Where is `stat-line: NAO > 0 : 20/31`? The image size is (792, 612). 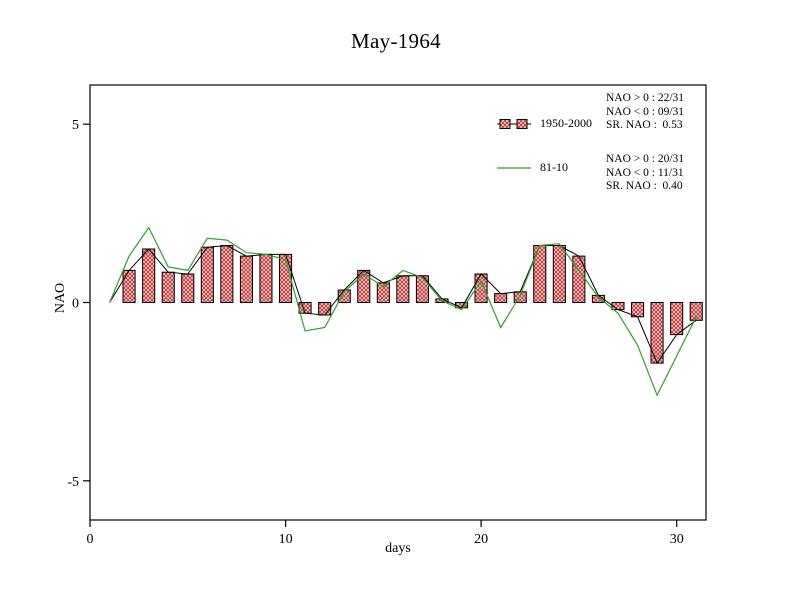 stat-line: NAO > 0 : 20/31 is located at coordinates (645, 159).